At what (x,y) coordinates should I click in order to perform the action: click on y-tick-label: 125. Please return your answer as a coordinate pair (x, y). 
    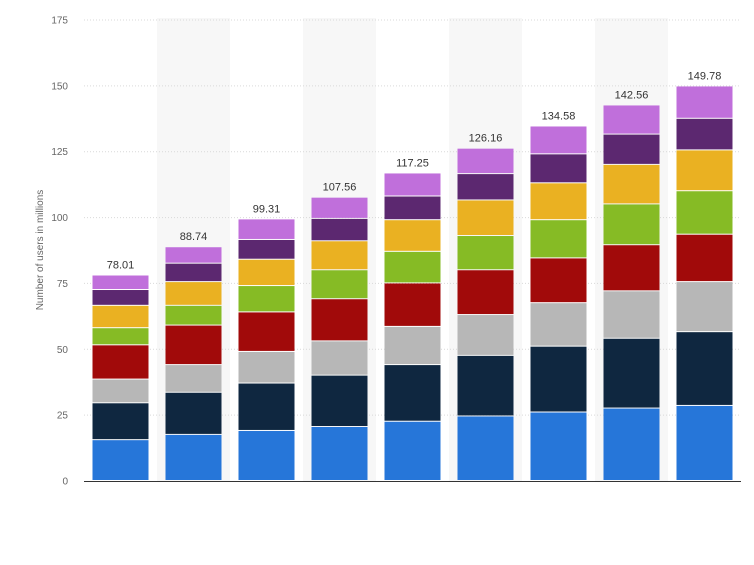
    Looking at the image, I should click on (59, 152).